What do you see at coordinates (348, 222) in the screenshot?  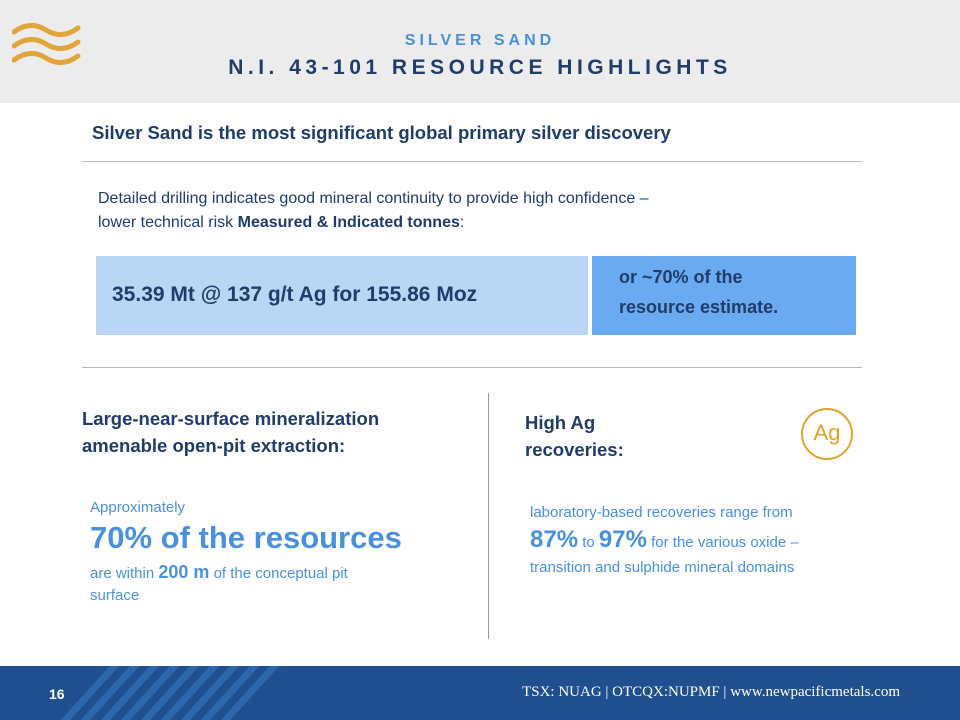 I see `intro-line-2-bold: Measured & Indicated tonnes` at bounding box center [348, 222].